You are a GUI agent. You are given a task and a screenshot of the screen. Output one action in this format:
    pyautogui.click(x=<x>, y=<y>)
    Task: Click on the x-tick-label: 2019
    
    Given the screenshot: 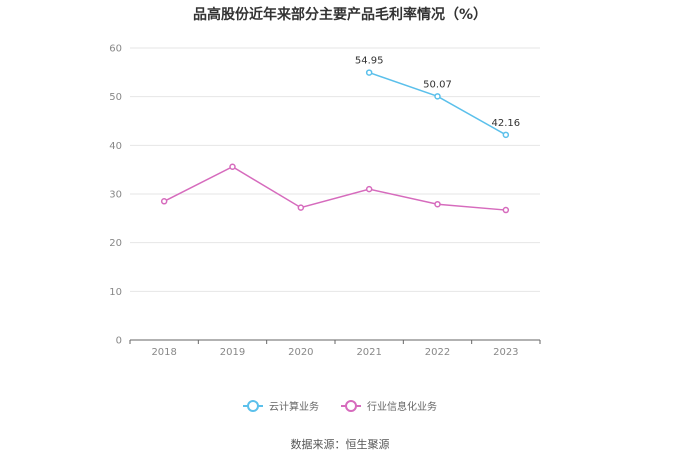 What is the action you would take?
    pyautogui.click(x=232, y=352)
    